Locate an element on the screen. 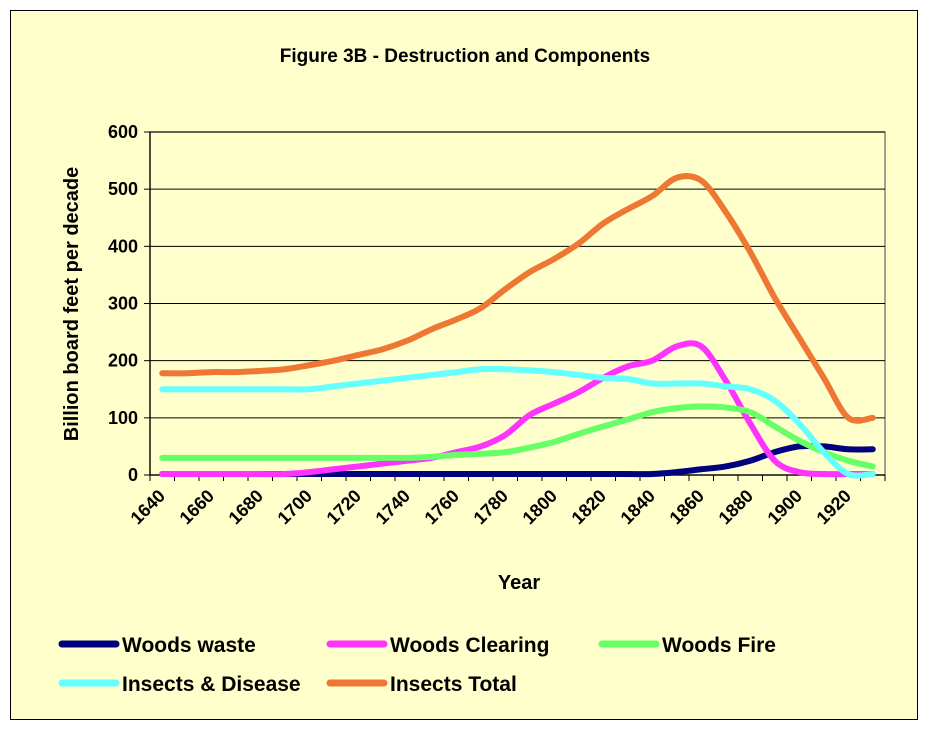  legend-label-woods-clearing: Woods Clearing is located at coordinates (469, 645).